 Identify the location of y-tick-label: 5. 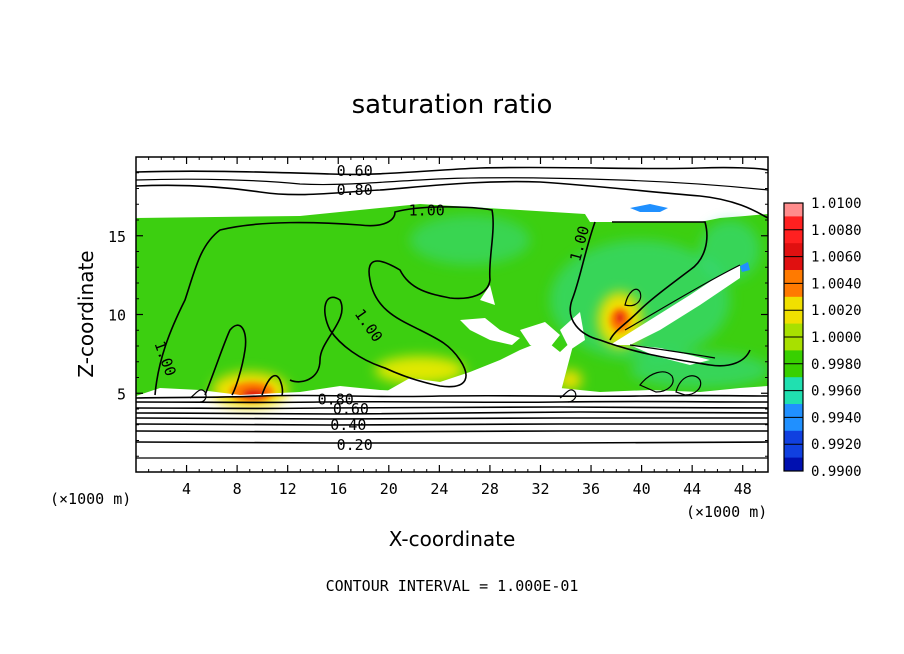
(121, 394).